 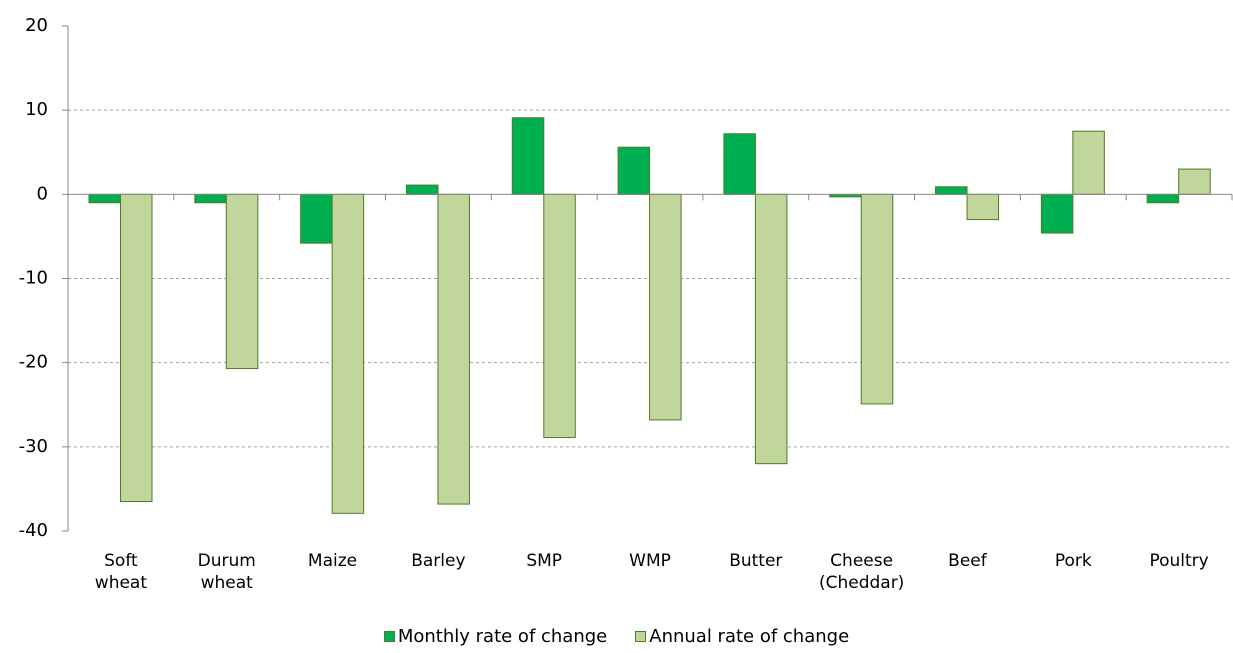 What do you see at coordinates (438, 561) in the screenshot?
I see `x-tick-label: Barley` at bounding box center [438, 561].